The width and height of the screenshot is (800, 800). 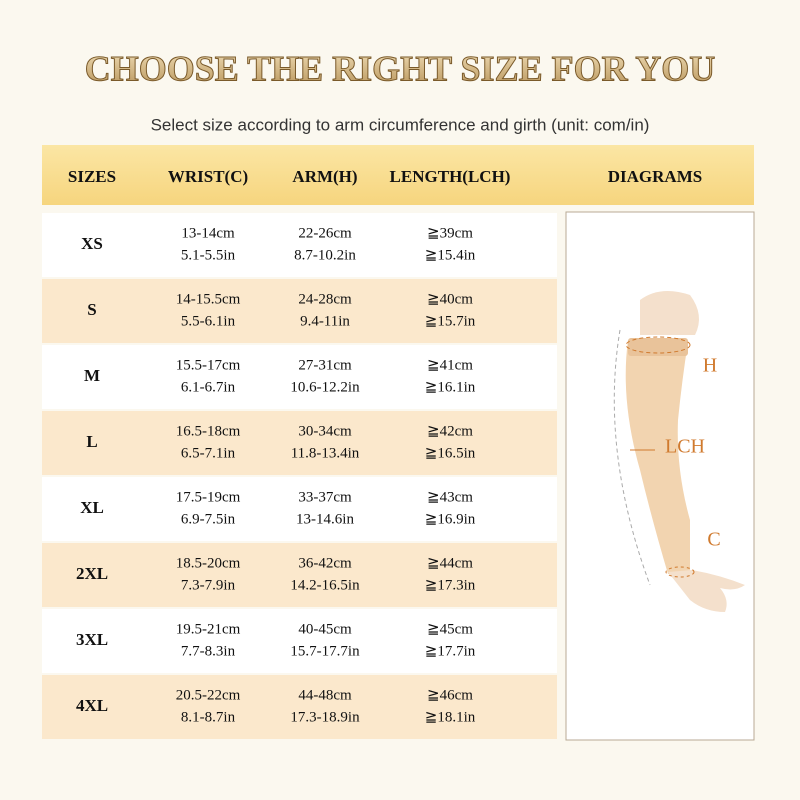 I want to click on length-cell: ≧16.5in, so click(x=450, y=453).